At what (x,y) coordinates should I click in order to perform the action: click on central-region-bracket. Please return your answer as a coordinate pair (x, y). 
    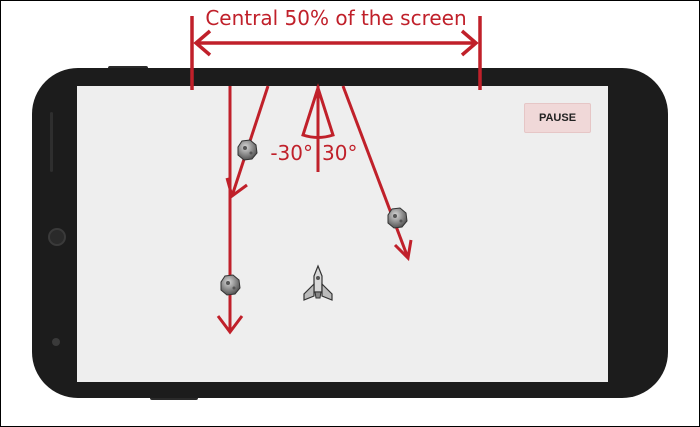
    Looking at the image, I should click on (336, 53).